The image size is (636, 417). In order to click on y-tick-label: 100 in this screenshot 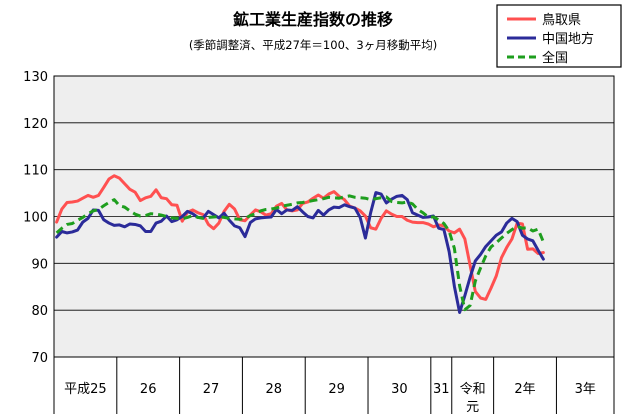, I will do `click(35, 218)`.